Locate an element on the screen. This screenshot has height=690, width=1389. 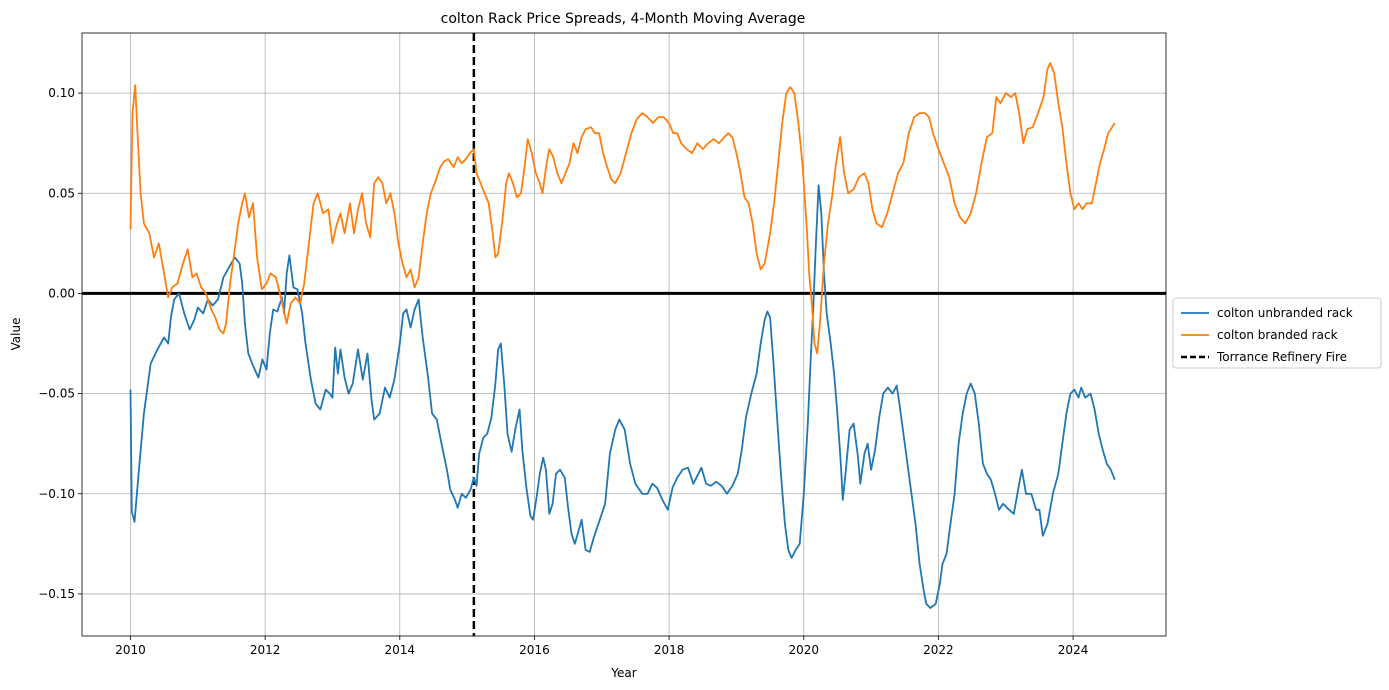
legend-box is located at coordinates (1277, 333).